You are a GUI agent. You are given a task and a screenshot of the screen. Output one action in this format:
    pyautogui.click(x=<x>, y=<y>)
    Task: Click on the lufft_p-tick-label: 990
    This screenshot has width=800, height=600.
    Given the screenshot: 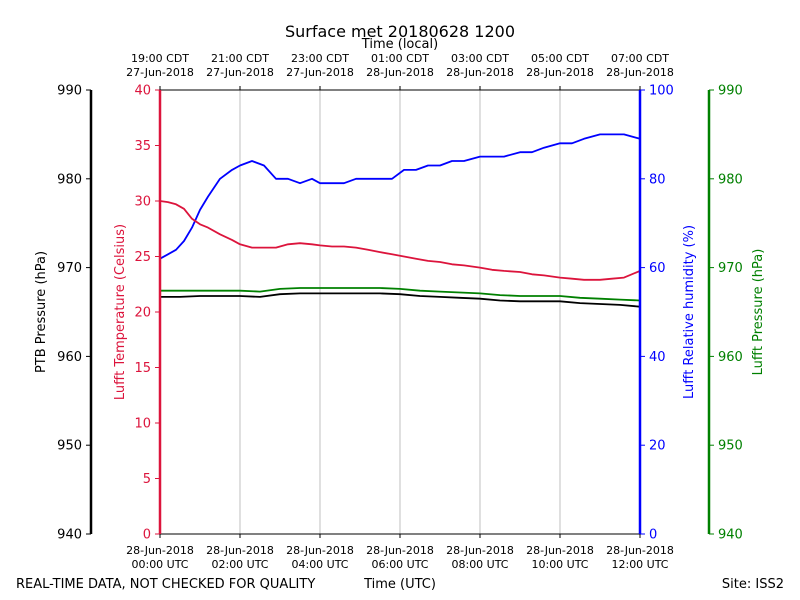 What is the action you would take?
    pyautogui.click(x=730, y=91)
    